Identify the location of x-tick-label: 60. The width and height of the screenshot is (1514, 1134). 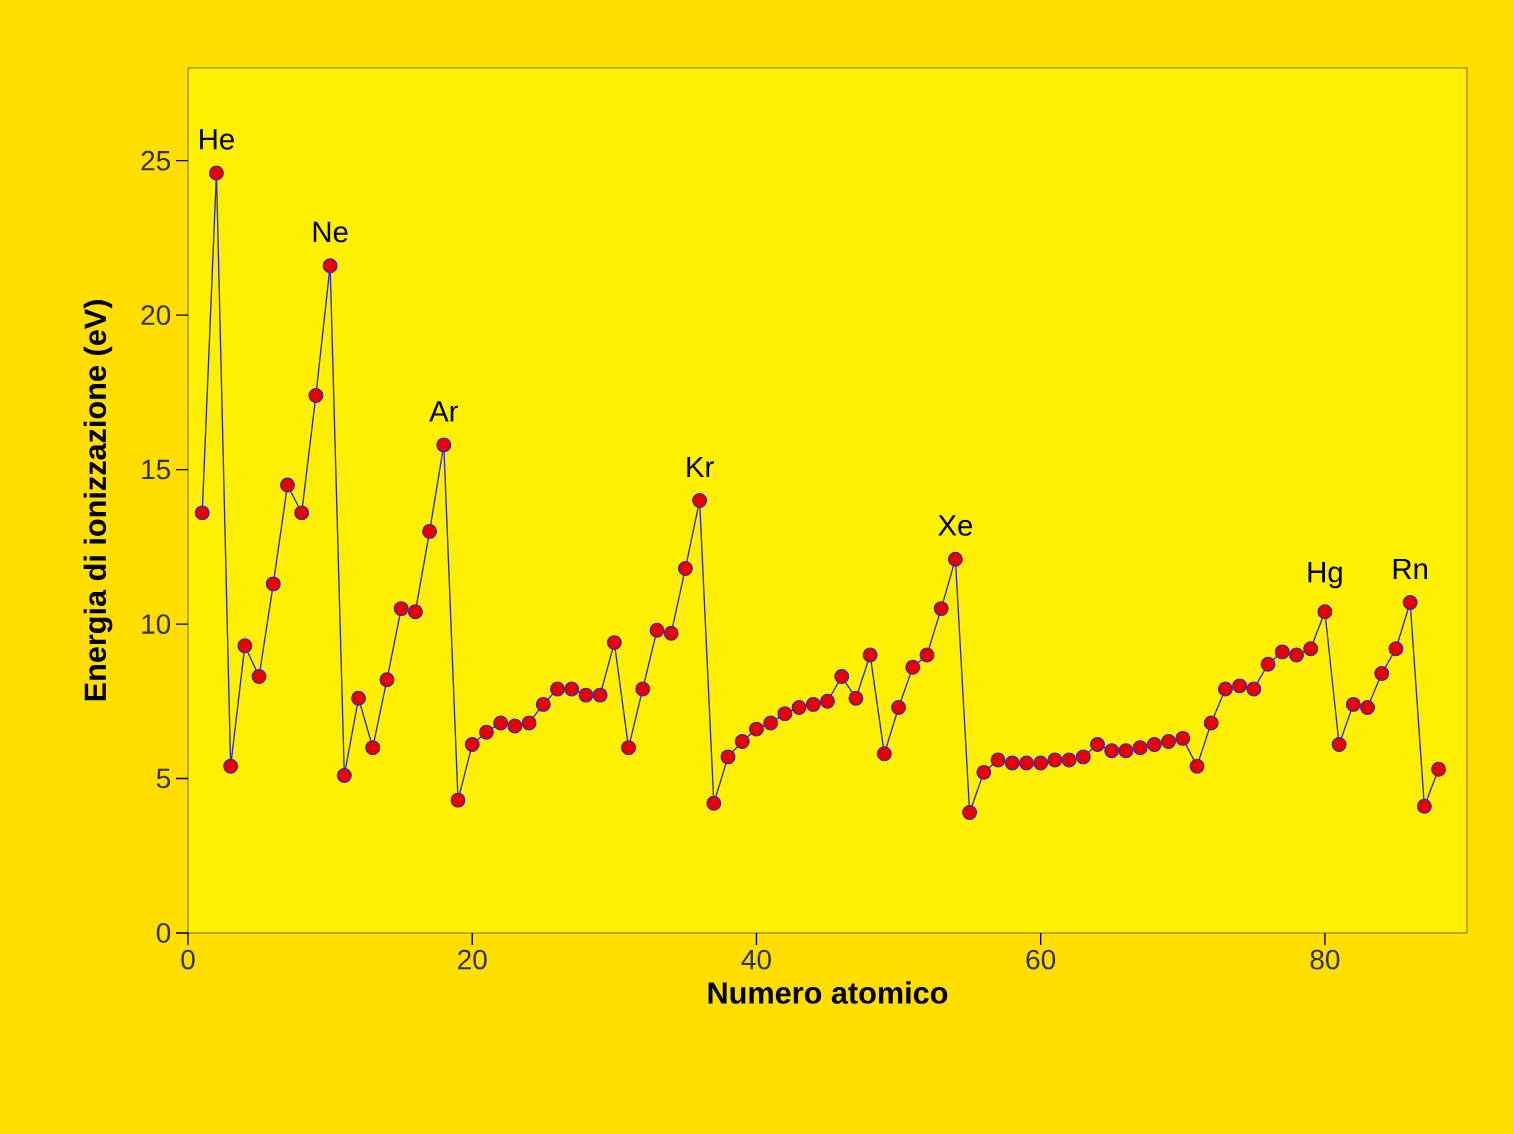
(1041, 959).